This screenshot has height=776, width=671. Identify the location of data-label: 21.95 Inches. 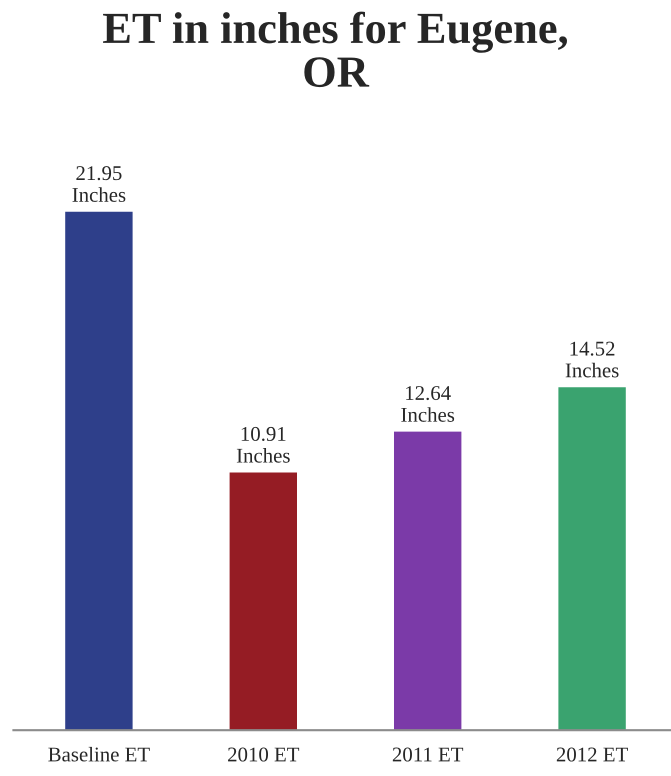
(99, 184).